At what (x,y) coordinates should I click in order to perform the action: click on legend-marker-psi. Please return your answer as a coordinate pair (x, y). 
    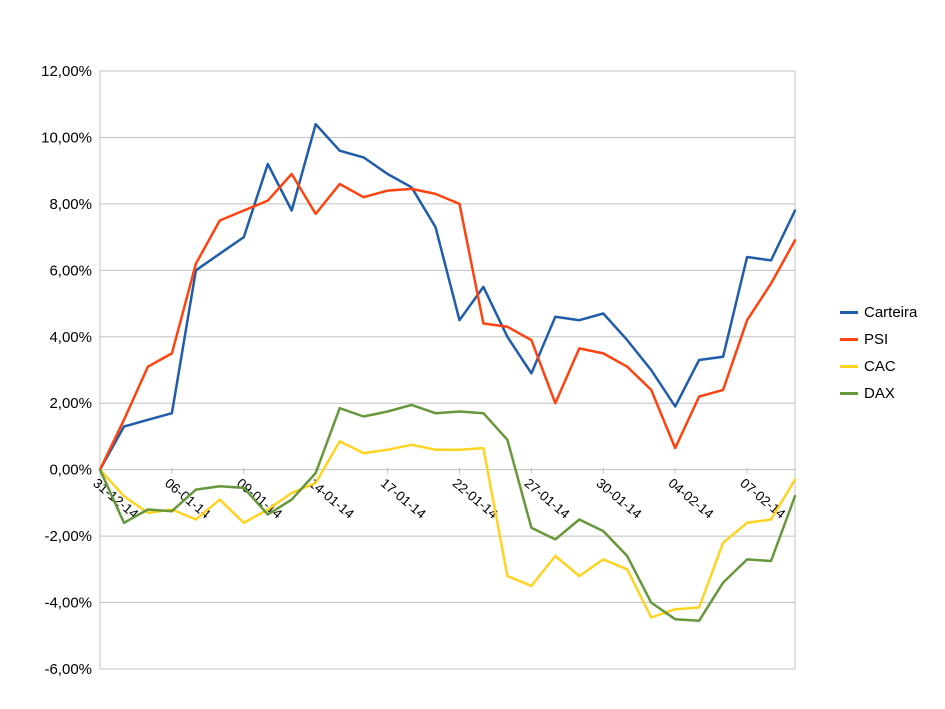
    Looking at the image, I should click on (849, 339).